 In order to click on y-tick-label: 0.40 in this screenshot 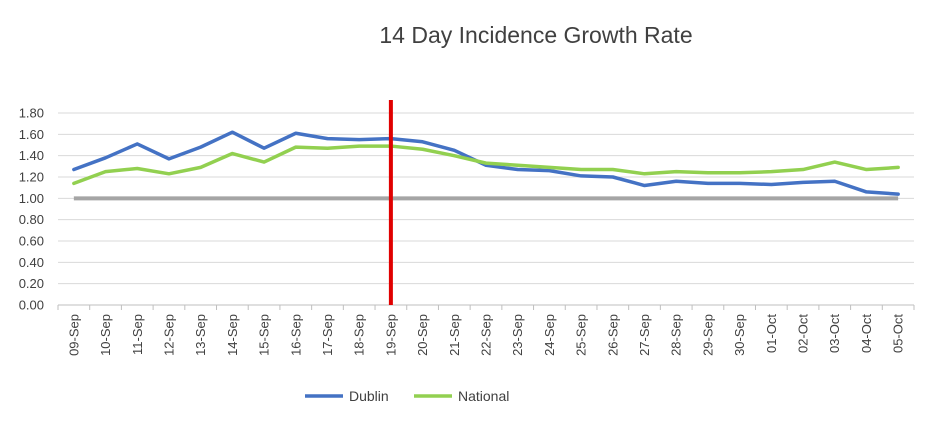, I will do `click(31, 262)`.